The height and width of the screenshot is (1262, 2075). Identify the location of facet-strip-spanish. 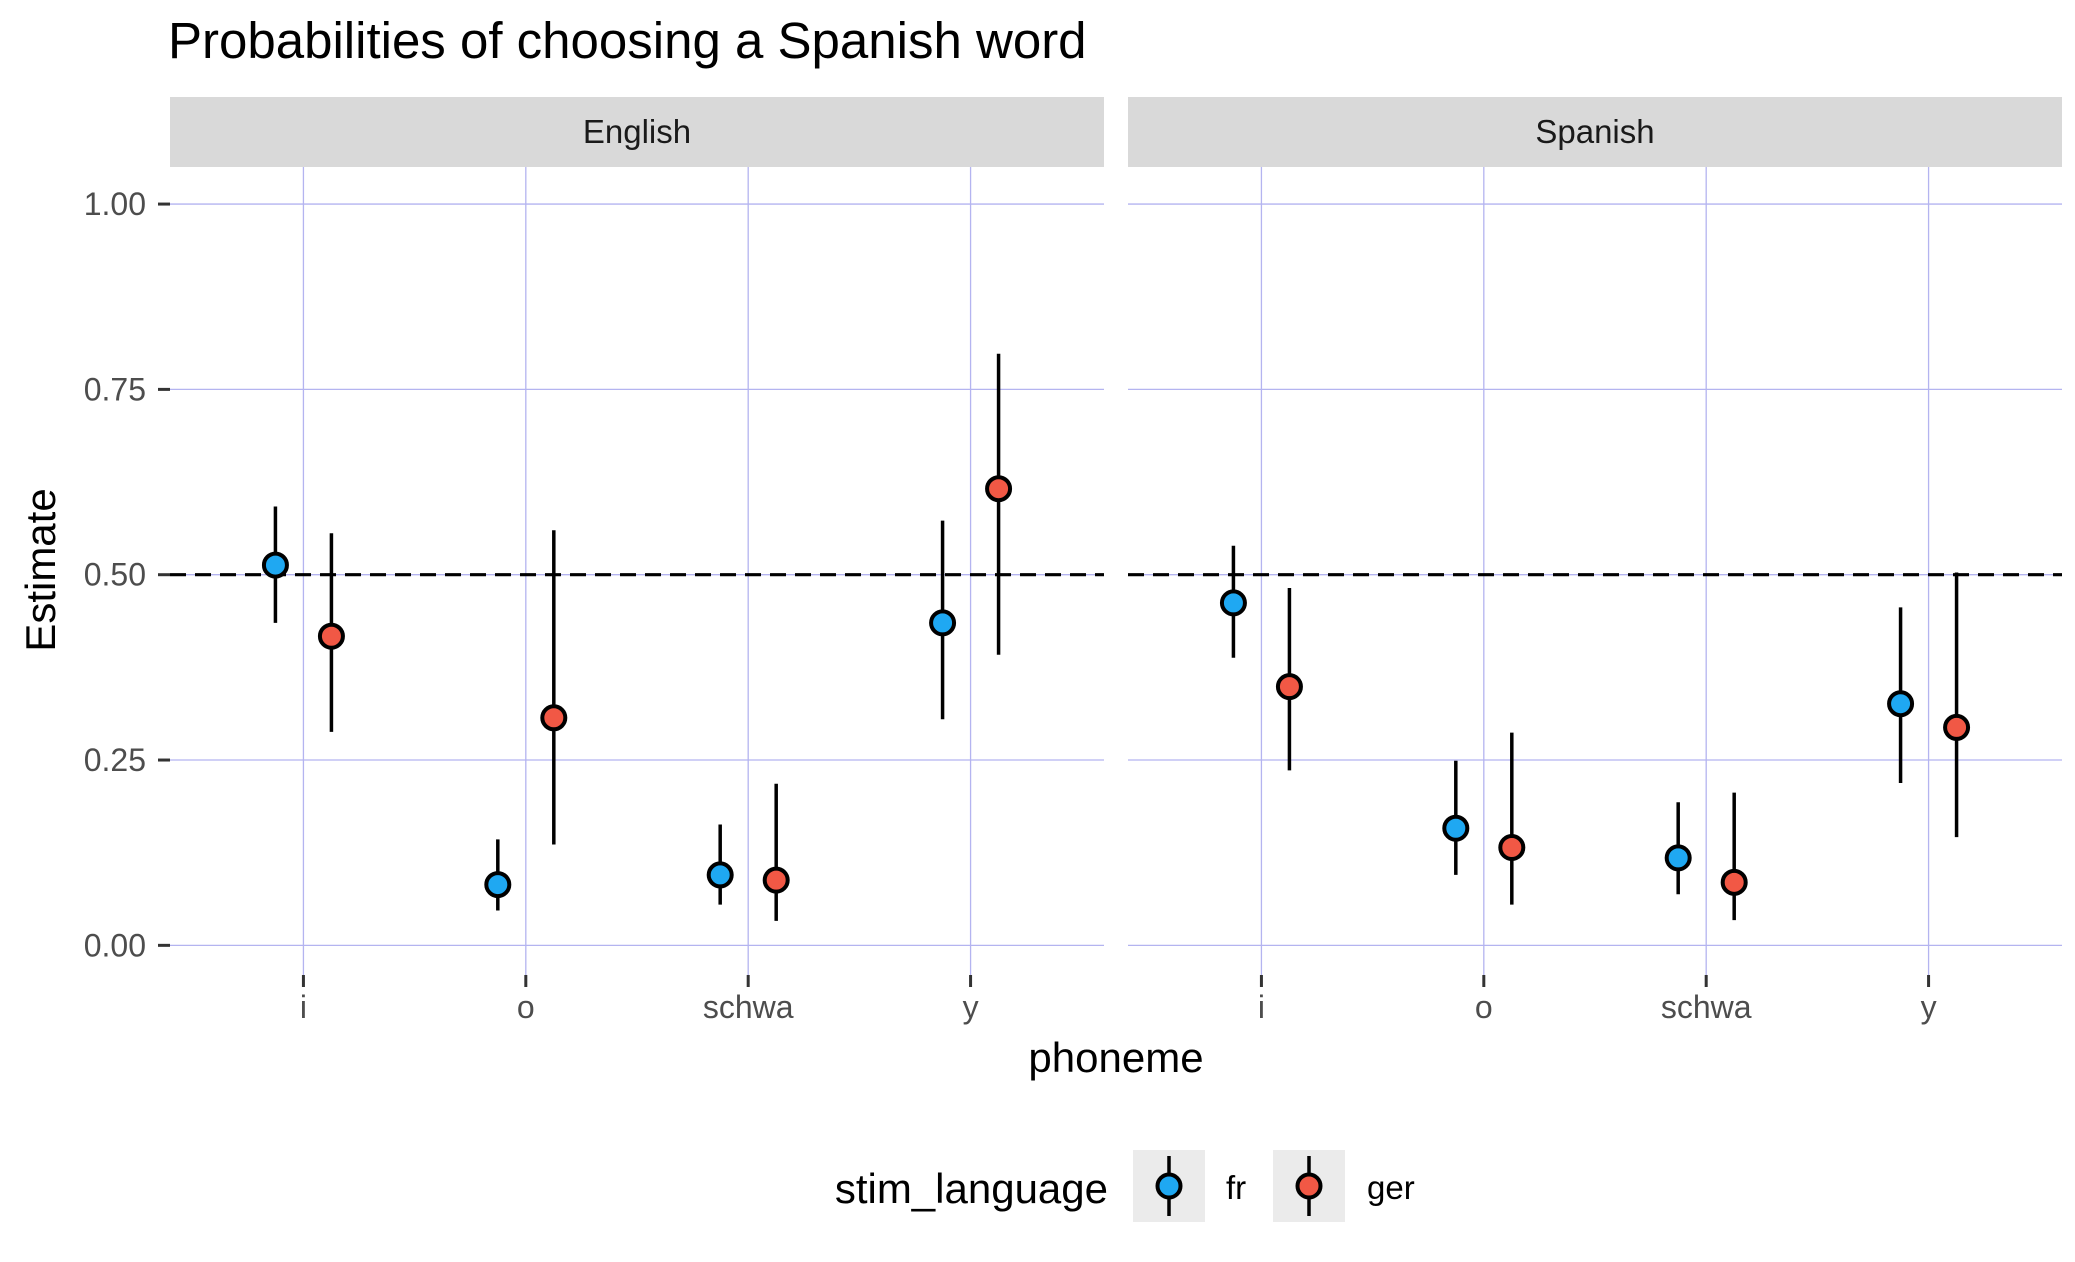
(1595, 132).